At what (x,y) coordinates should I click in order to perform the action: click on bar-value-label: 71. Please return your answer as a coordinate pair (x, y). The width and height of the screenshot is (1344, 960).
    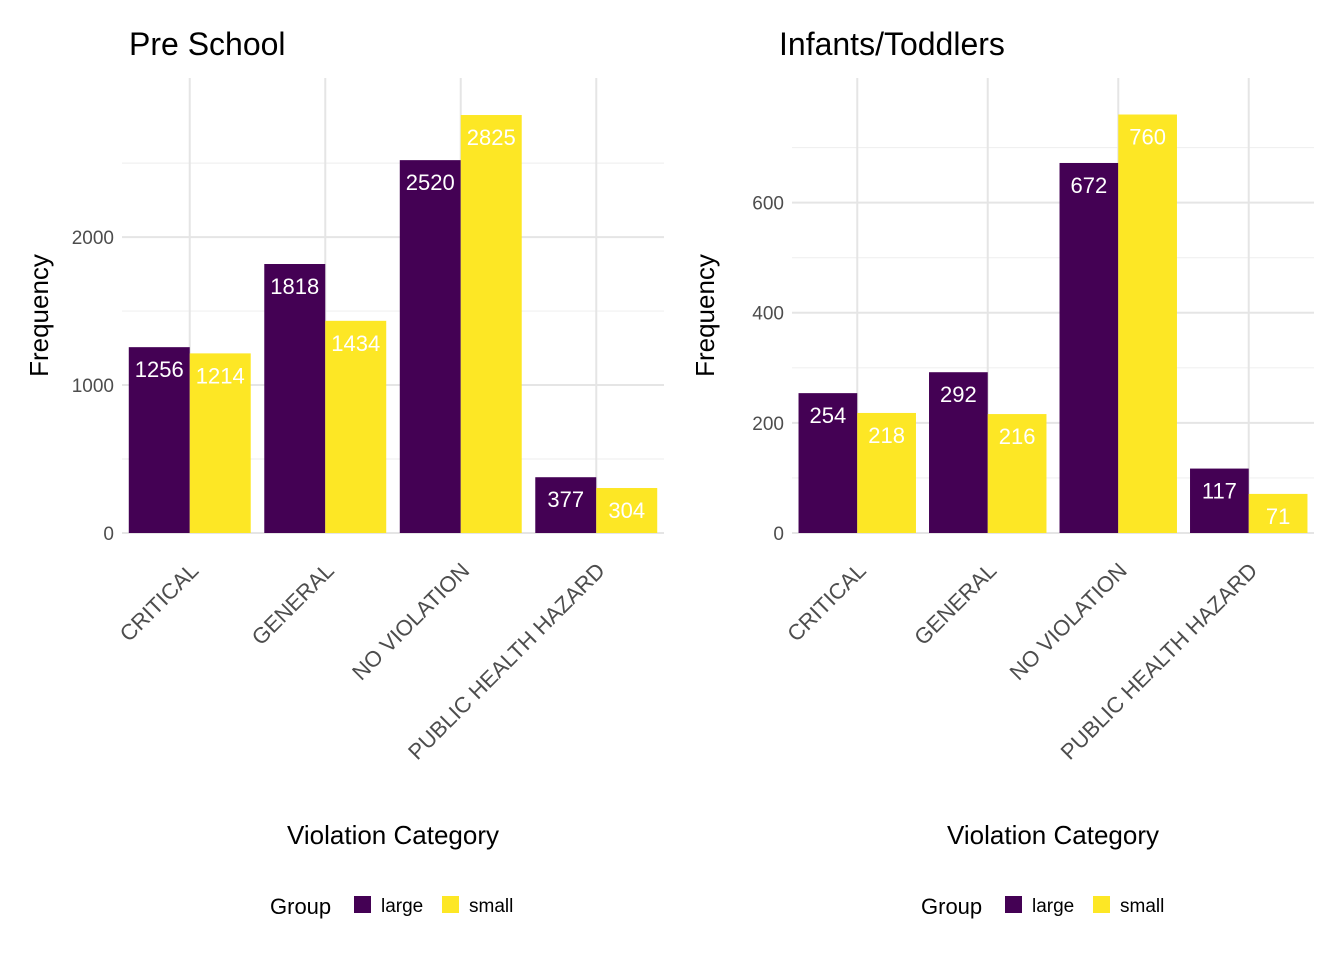
    Looking at the image, I should click on (1278, 516).